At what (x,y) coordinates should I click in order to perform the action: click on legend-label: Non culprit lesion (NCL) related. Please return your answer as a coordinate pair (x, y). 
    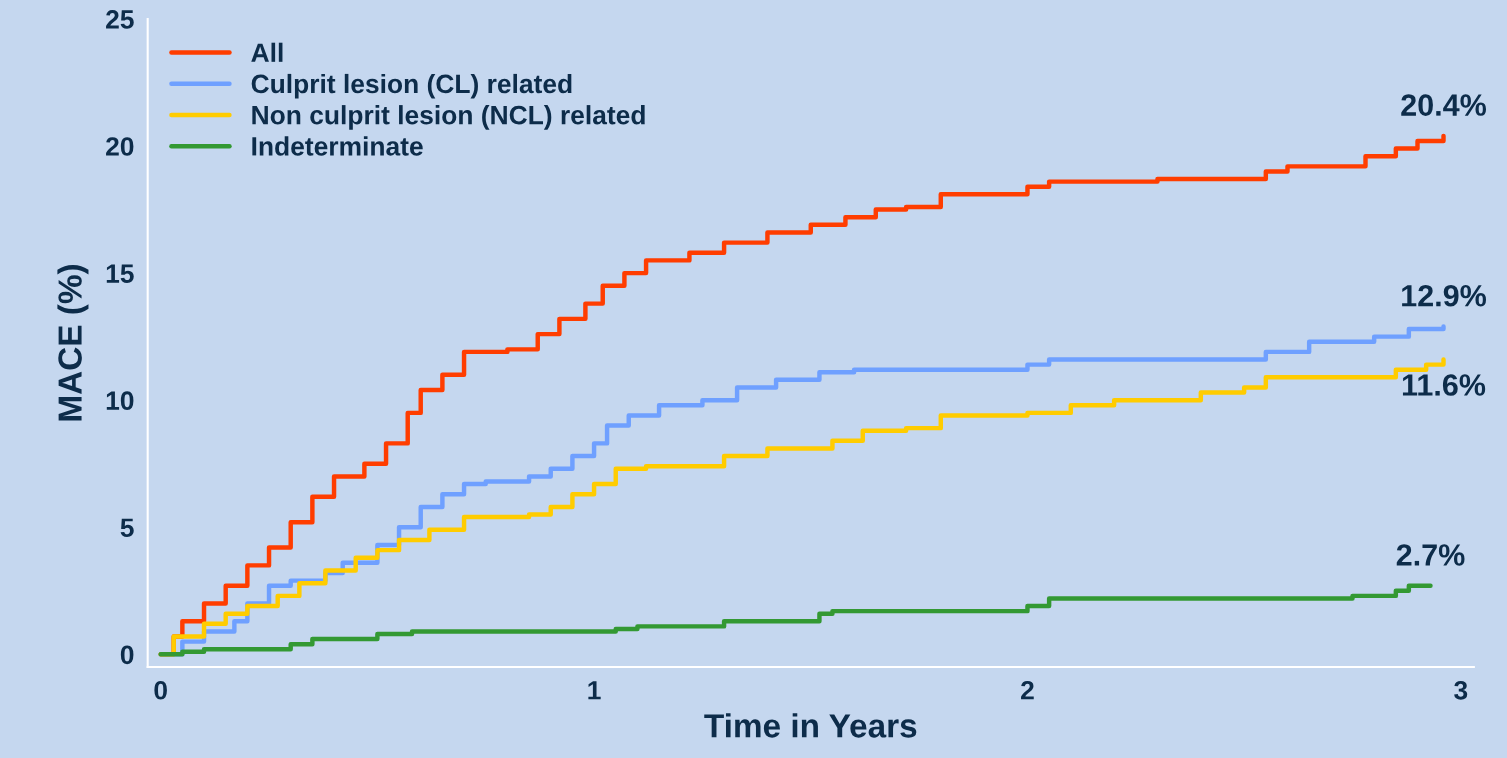
    Looking at the image, I should click on (448, 117).